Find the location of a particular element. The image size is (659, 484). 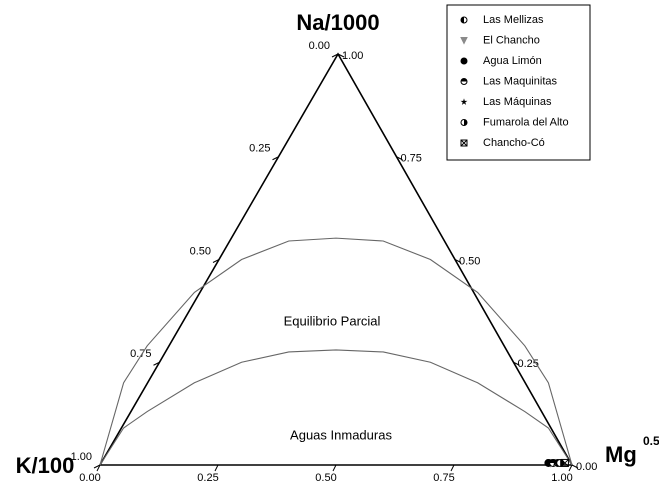

left-tick-label: 1.00 is located at coordinates (81, 457).